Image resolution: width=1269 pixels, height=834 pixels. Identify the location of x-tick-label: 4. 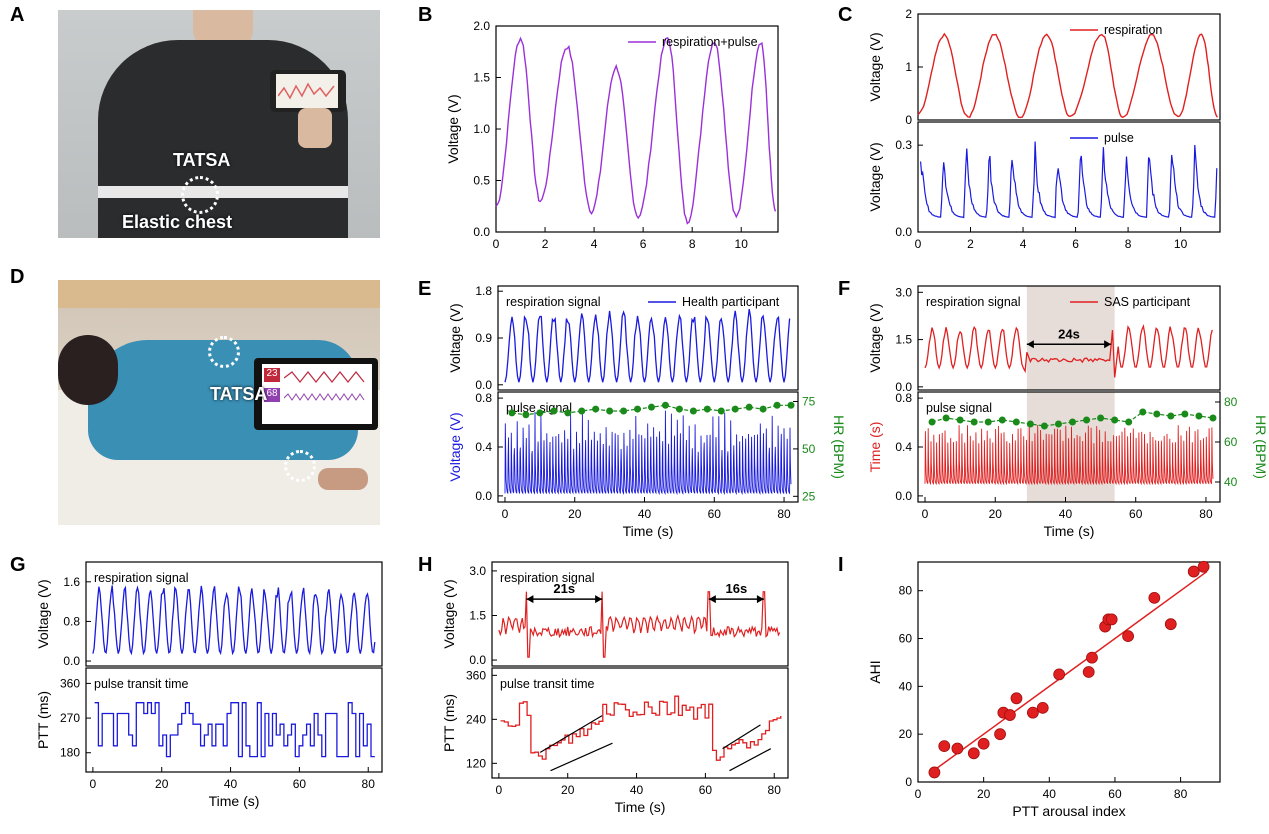
(1023, 244).